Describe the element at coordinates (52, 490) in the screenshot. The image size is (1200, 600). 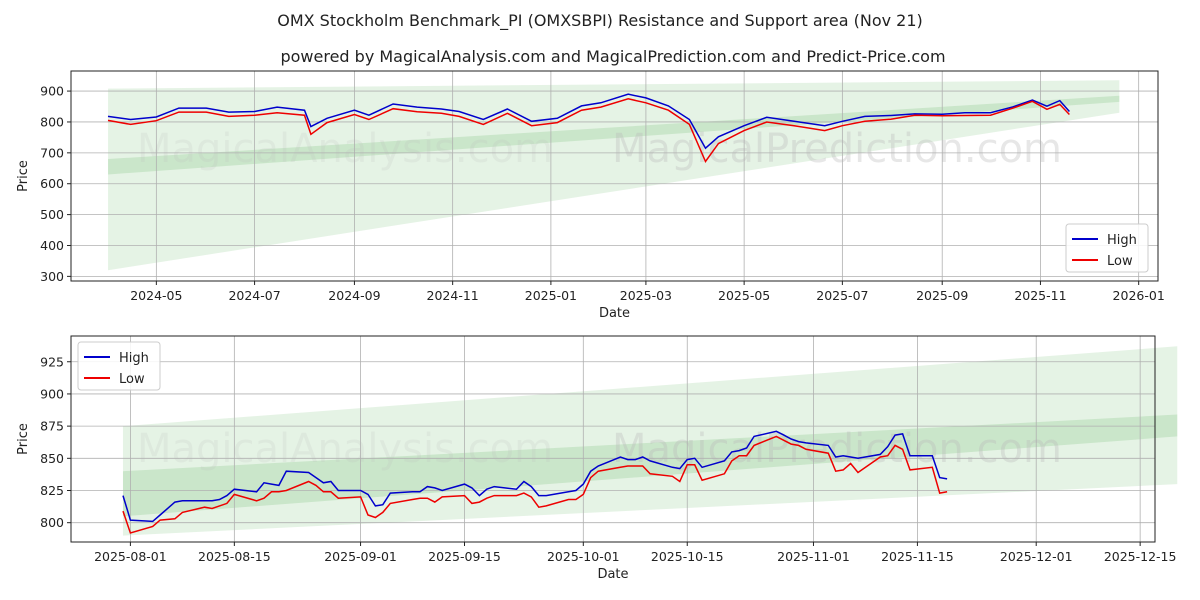
I see `y-tick-label: 825` at that location.